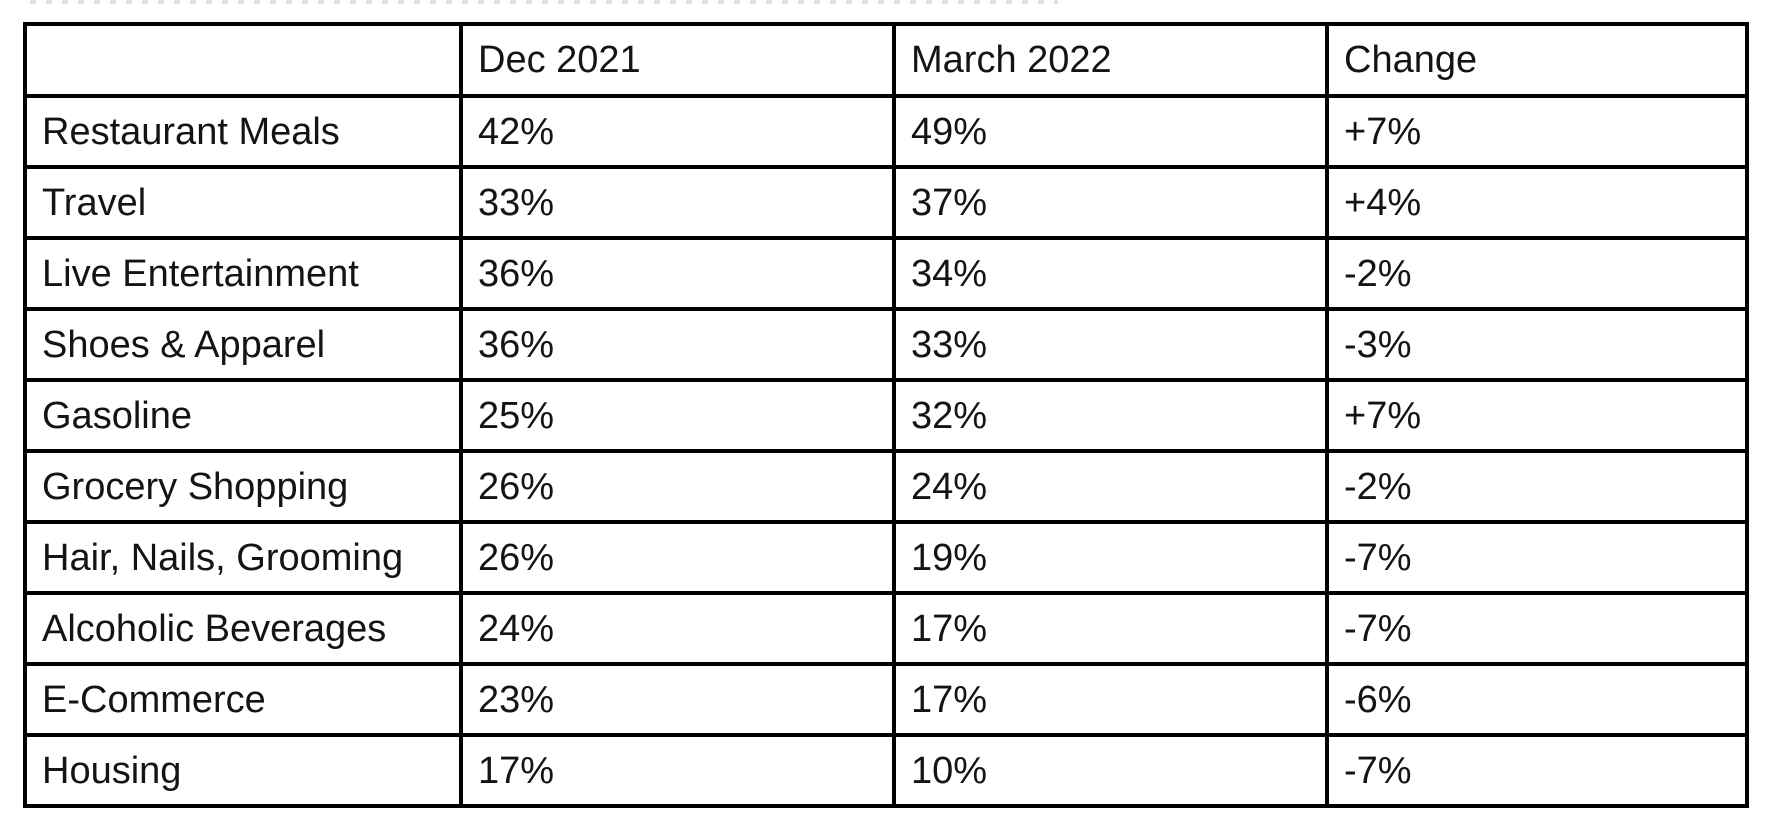 The image size is (1767, 836). I want to click on table-header-row: Dec 2021 March 2022 Change, so click(886, 60).